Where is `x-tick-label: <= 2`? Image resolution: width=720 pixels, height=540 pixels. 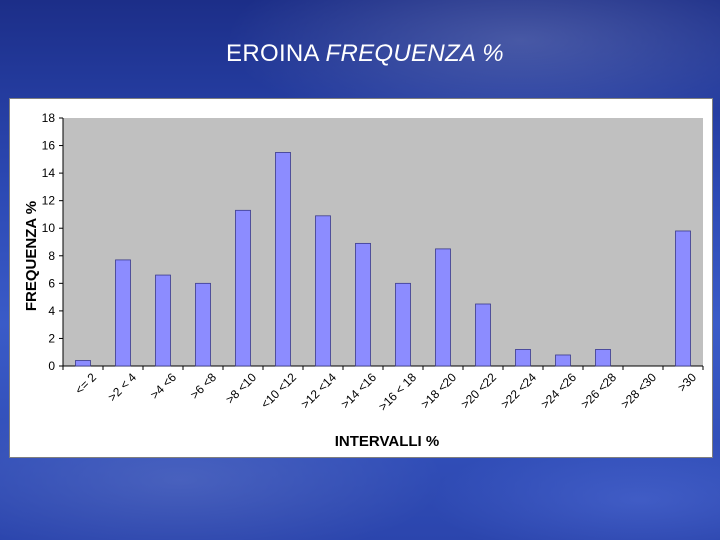 x-tick-label: <= 2 is located at coordinates (85, 383).